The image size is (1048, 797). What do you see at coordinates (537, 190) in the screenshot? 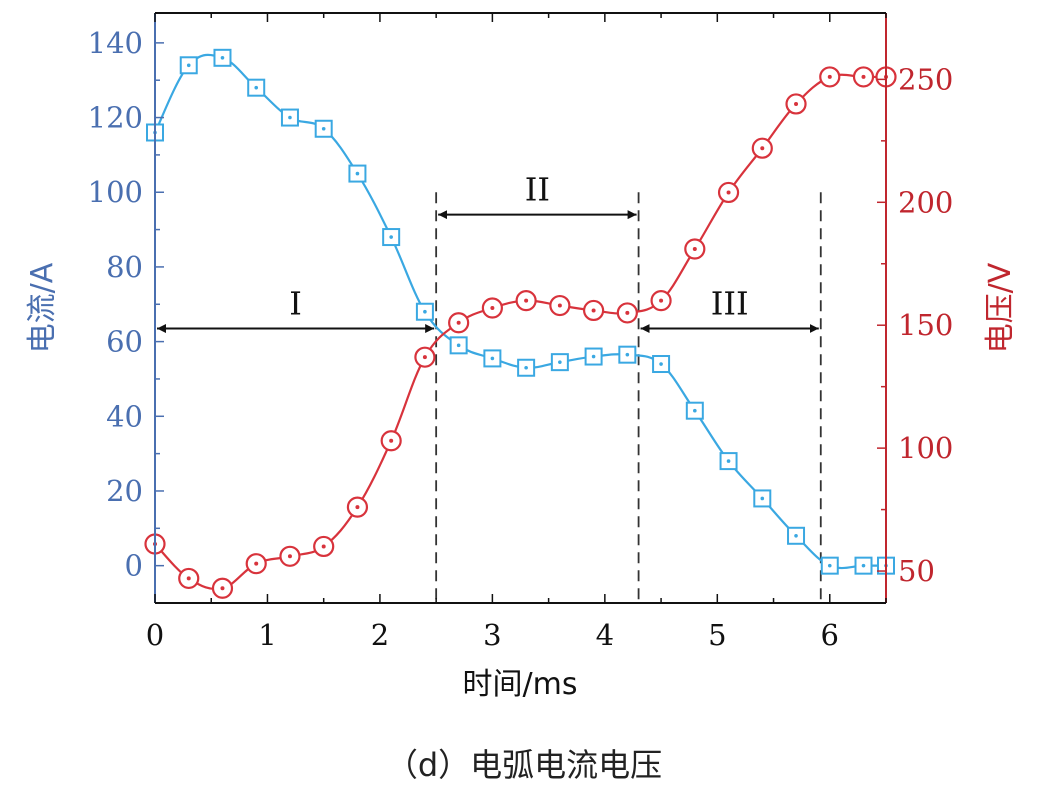
I see `region-label: II` at bounding box center [537, 190].